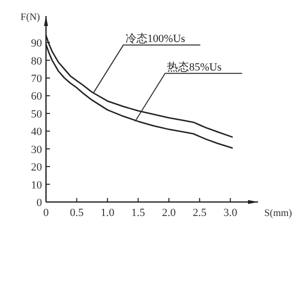 This screenshot has width=294, height=293. I want to click on y-tick-label: 30, so click(36, 150).